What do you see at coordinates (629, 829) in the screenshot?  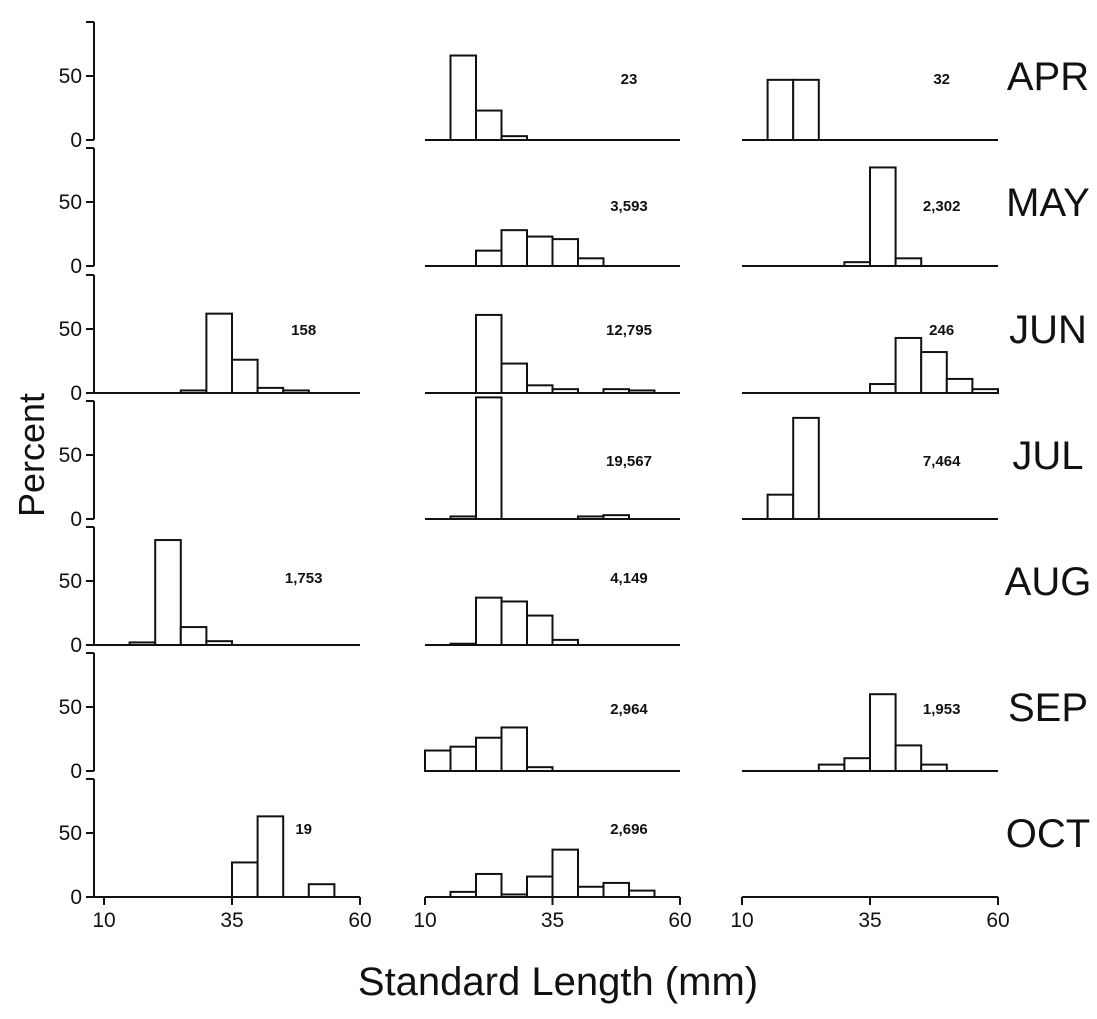 I see `sample-size-label: 2,696` at bounding box center [629, 829].